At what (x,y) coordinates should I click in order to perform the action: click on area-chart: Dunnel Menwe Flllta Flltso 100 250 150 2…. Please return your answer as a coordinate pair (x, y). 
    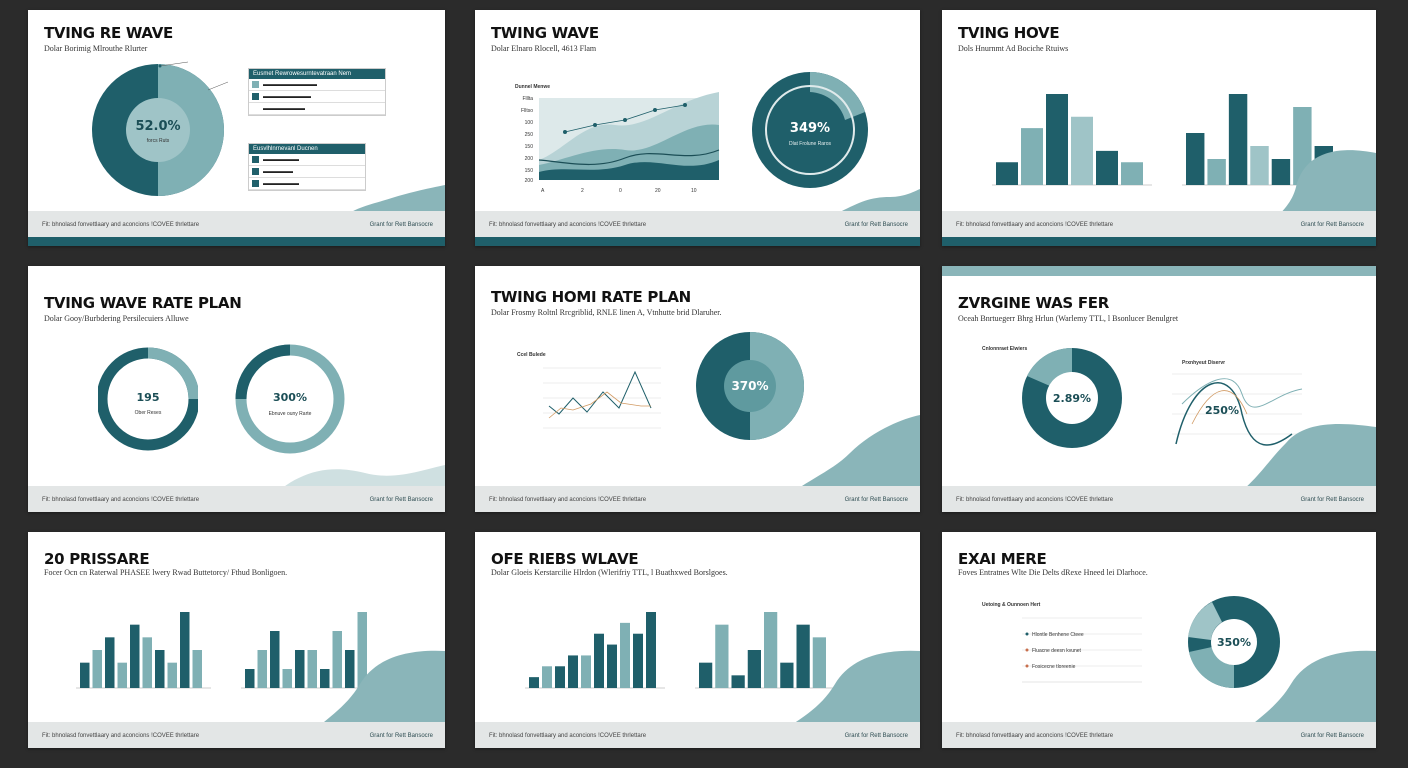
    Looking at the image, I should click on (617, 139).